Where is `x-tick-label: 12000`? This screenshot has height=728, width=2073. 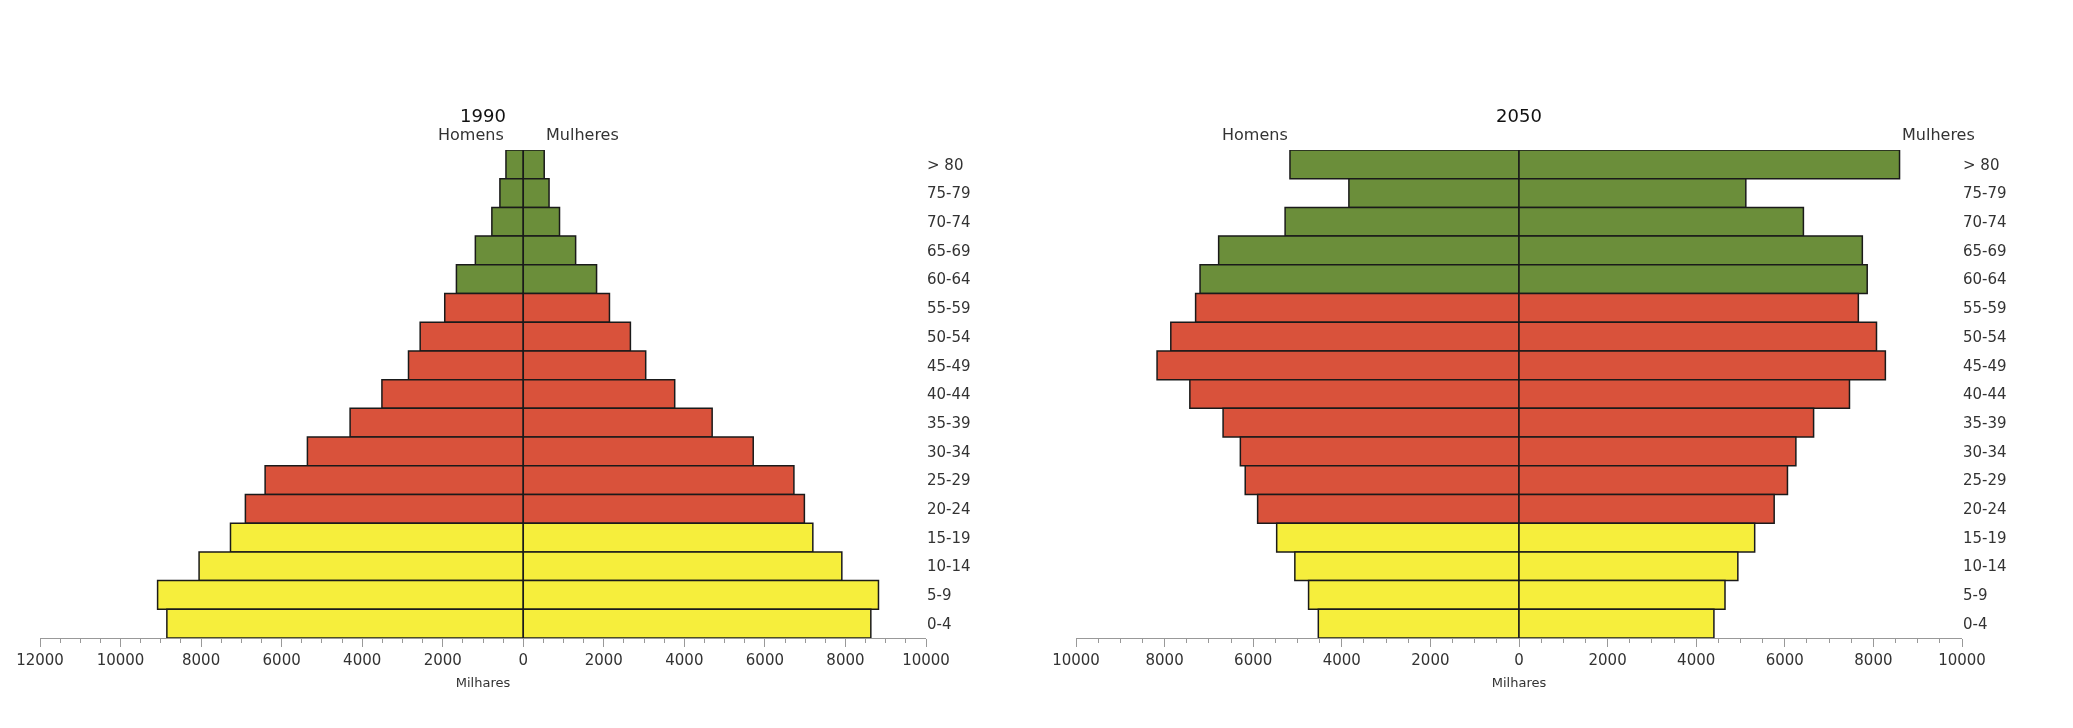
x-tick-label: 12000 is located at coordinates (40, 660).